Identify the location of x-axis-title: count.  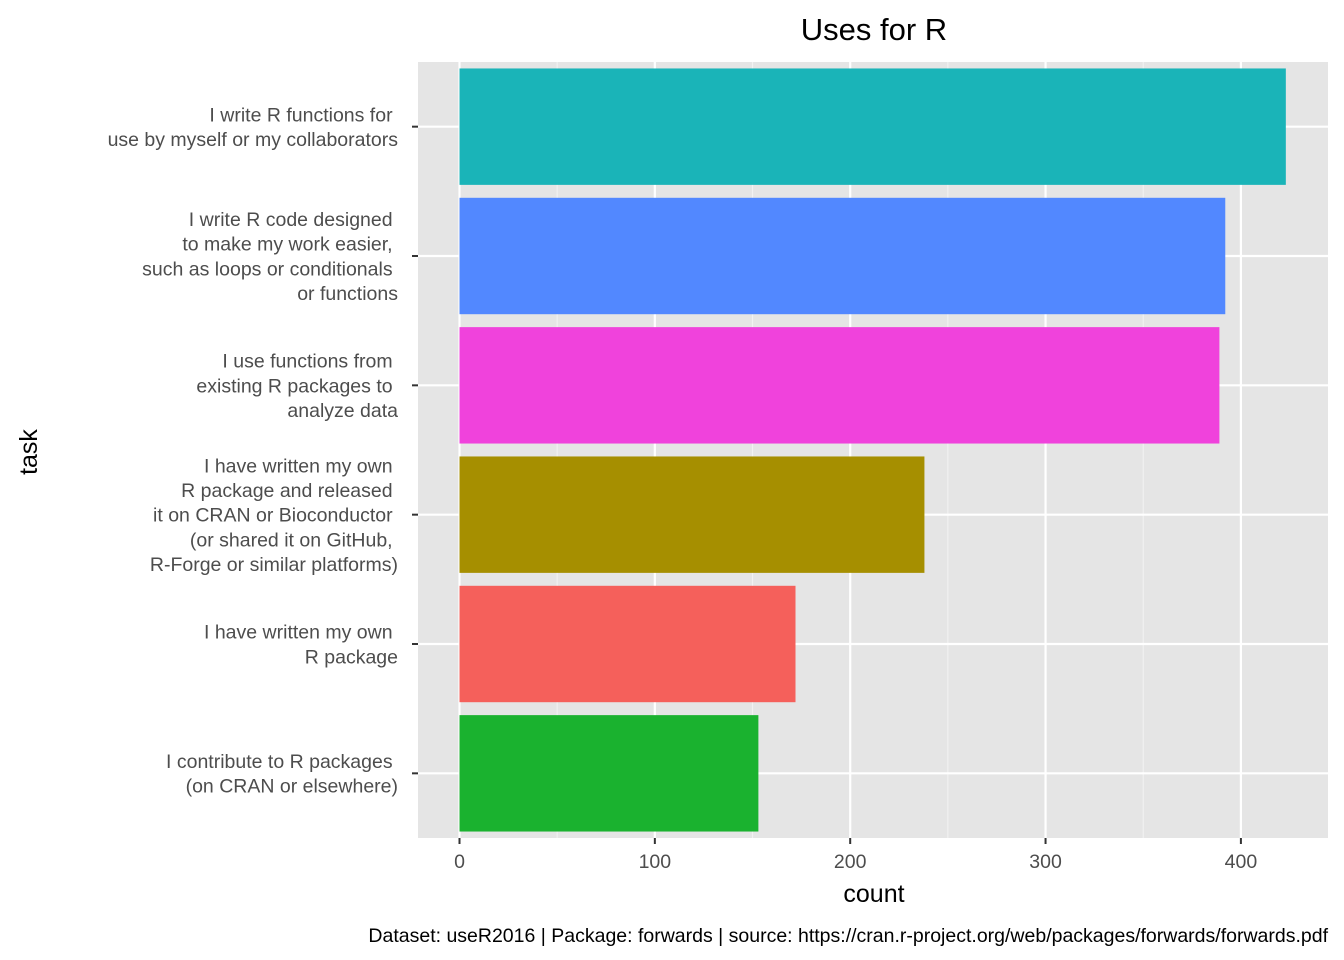
(873, 894).